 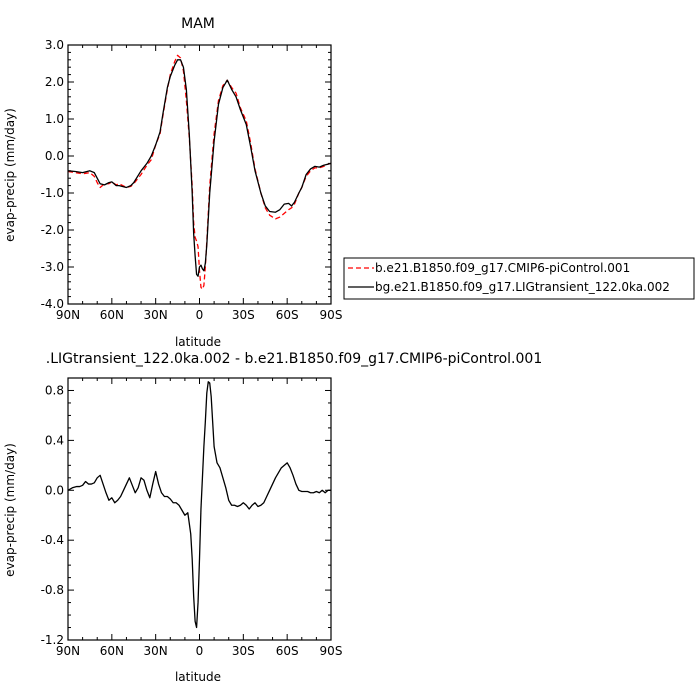 What do you see at coordinates (54, 390) in the screenshot?
I see `y-tick-label: 0.8` at bounding box center [54, 390].